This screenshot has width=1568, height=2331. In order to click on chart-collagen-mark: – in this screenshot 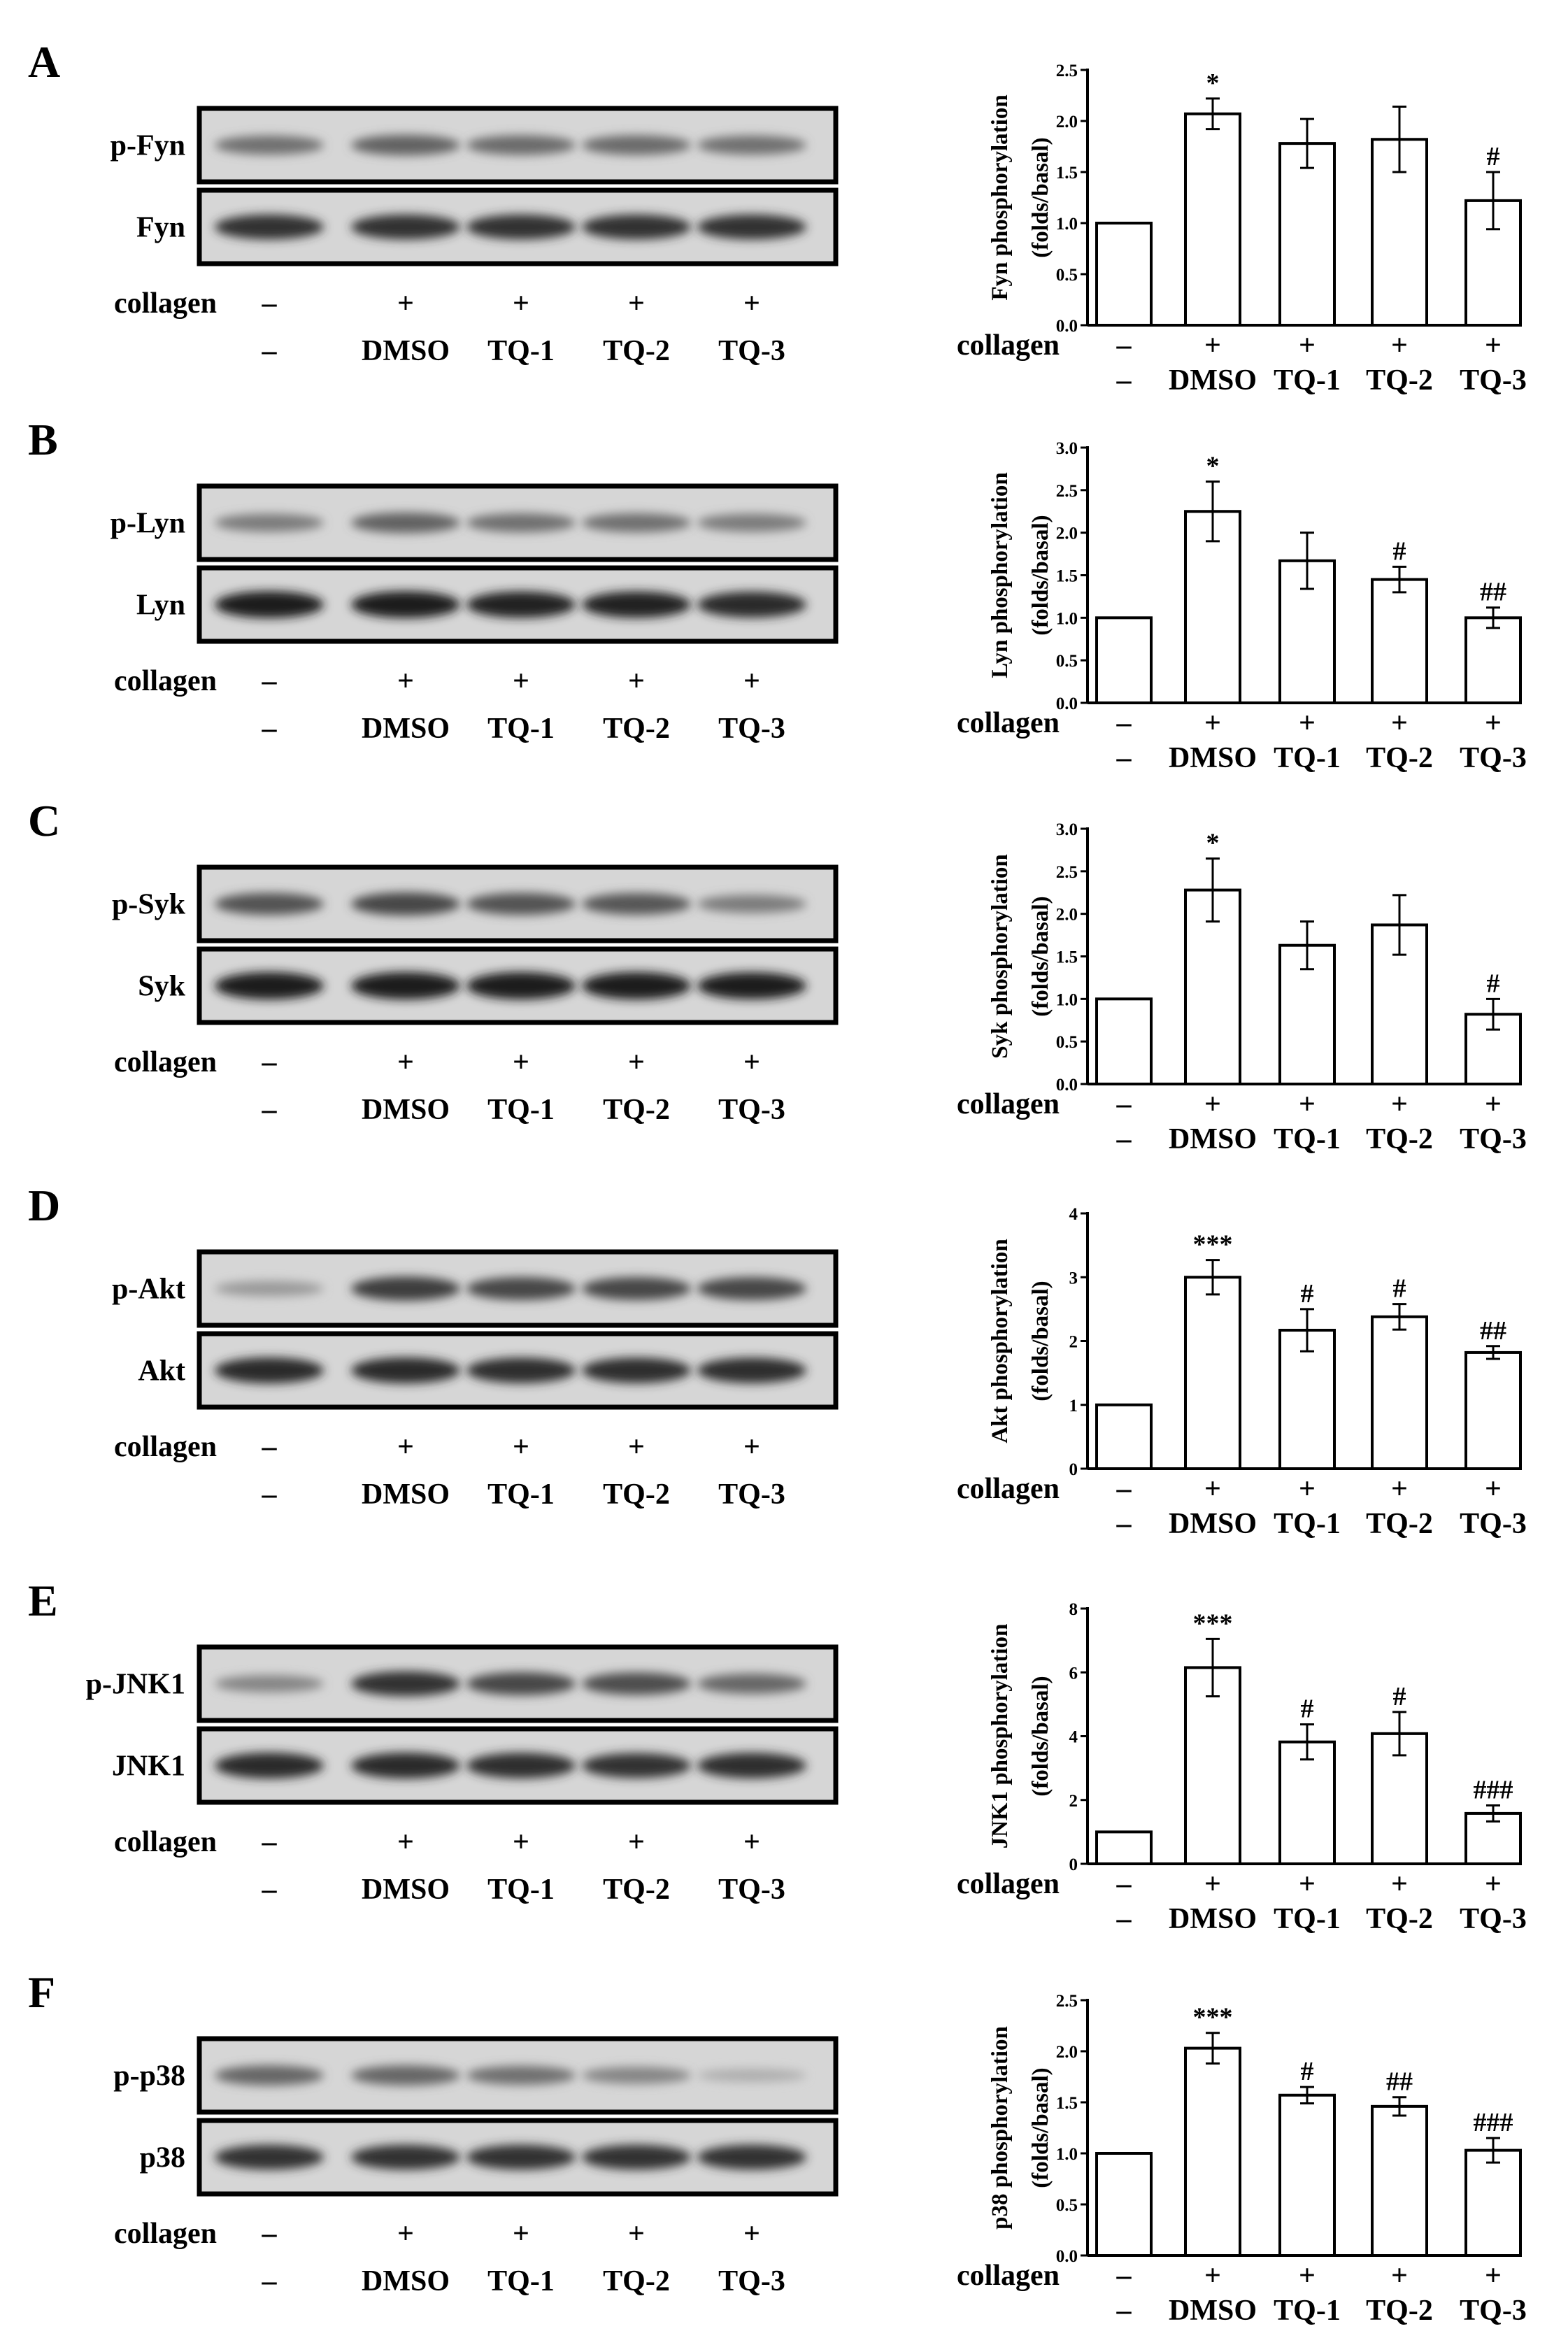, I will do `click(1124, 345)`.